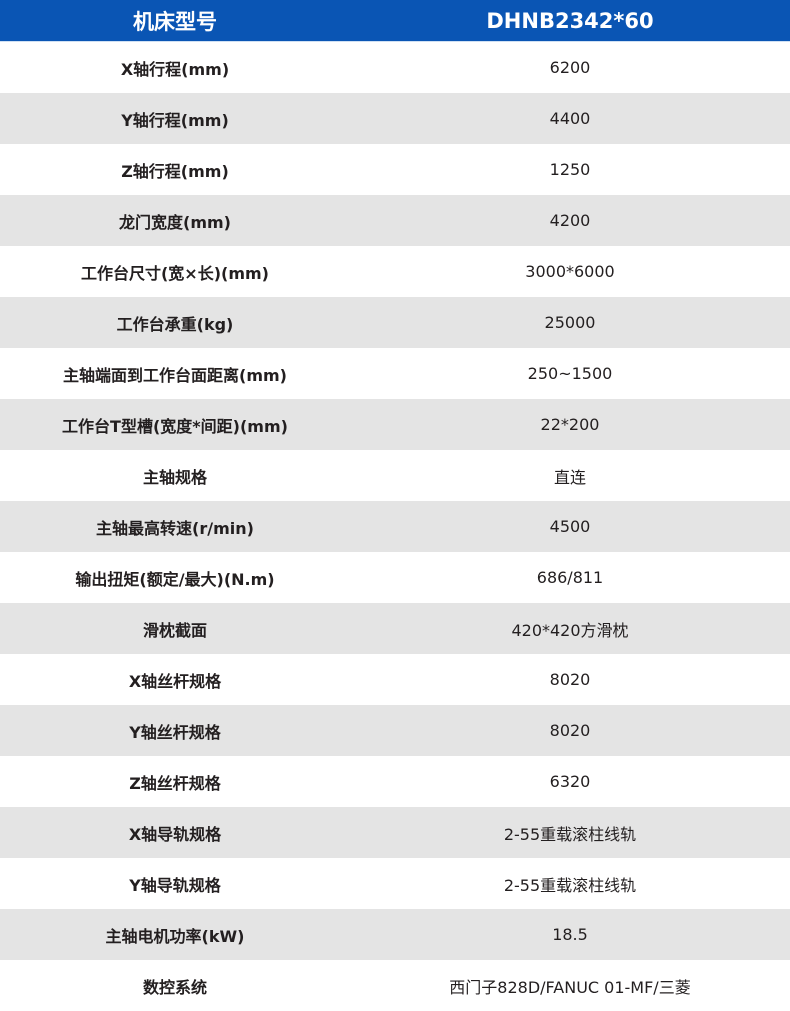 The image size is (790, 1011). Describe the element at coordinates (395, 21) in the screenshot. I see `table-header: 机床型号 DHNB2342*60` at that location.